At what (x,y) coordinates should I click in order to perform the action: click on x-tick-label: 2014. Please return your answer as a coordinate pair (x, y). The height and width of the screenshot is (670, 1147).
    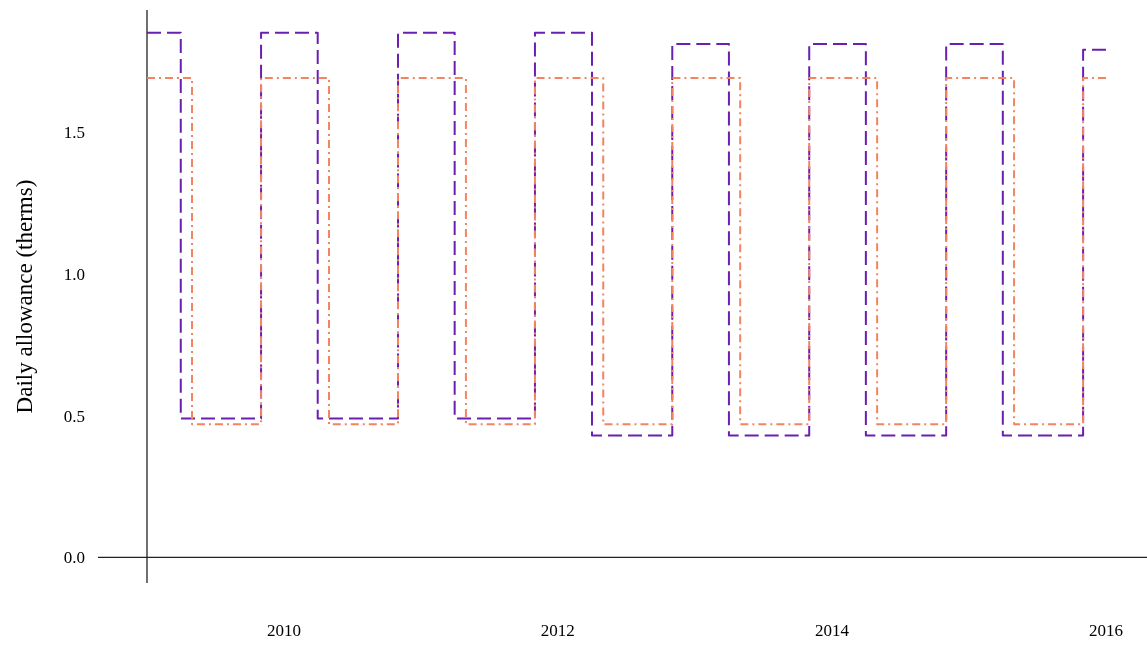
    Looking at the image, I should click on (832, 630).